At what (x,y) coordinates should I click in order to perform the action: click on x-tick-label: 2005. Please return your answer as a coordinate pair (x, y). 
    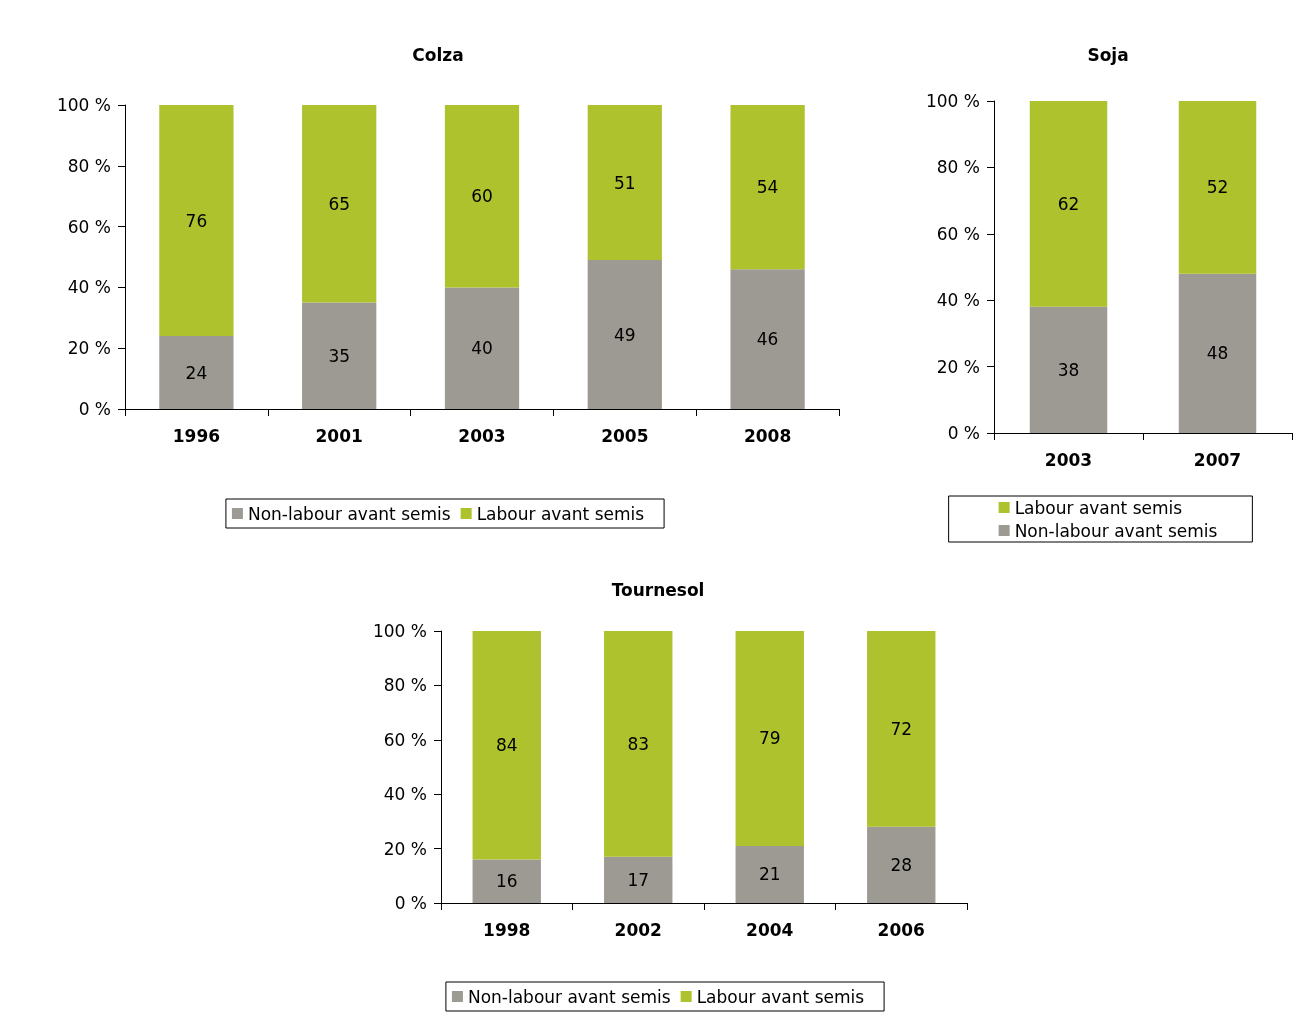
    Looking at the image, I should click on (625, 435).